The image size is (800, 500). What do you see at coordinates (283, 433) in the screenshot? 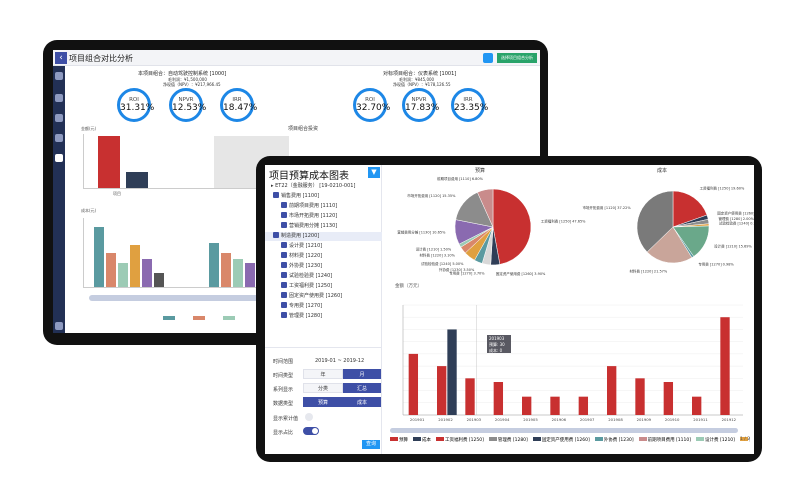
I see `ratio-label: 显示占比` at bounding box center [283, 433].